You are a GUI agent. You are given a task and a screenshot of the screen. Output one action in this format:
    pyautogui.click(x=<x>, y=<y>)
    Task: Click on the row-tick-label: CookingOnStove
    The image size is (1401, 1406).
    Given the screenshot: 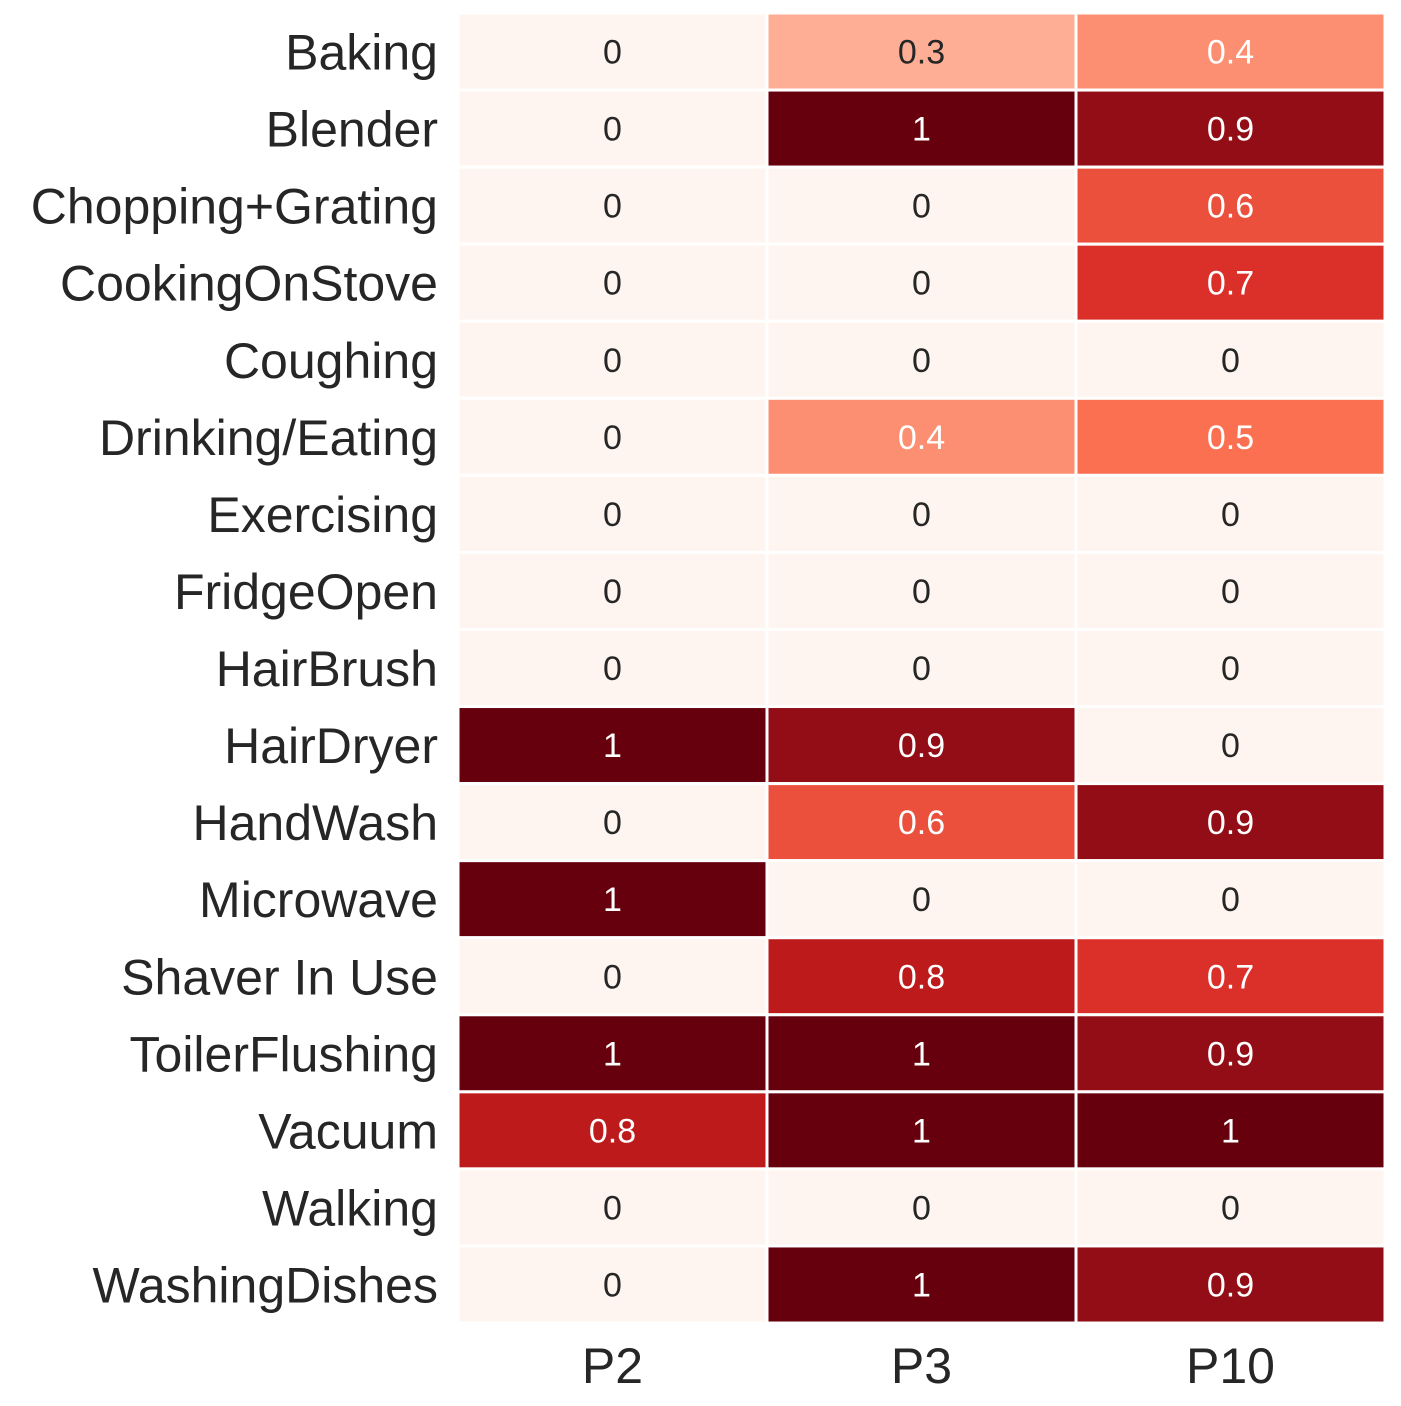 What is the action you would take?
    pyautogui.click(x=249, y=284)
    